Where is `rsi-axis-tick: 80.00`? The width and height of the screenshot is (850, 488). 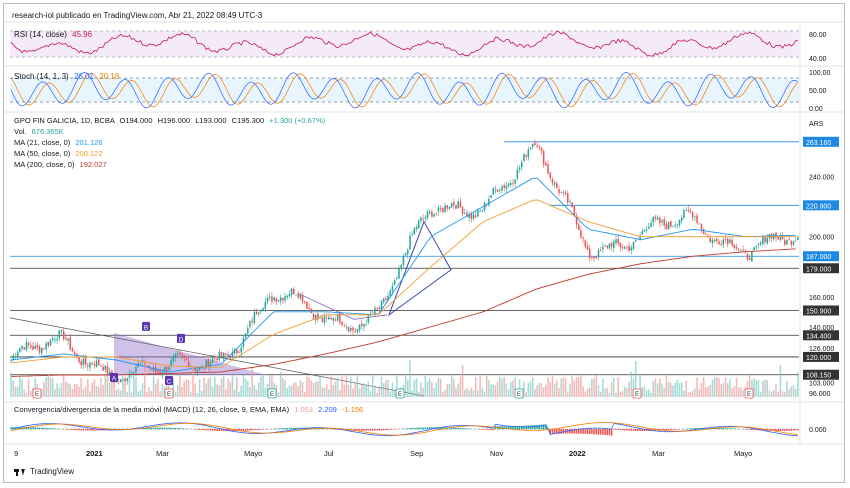
rsi-axis-tick: 80.00 is located at coordinates (818, 35).